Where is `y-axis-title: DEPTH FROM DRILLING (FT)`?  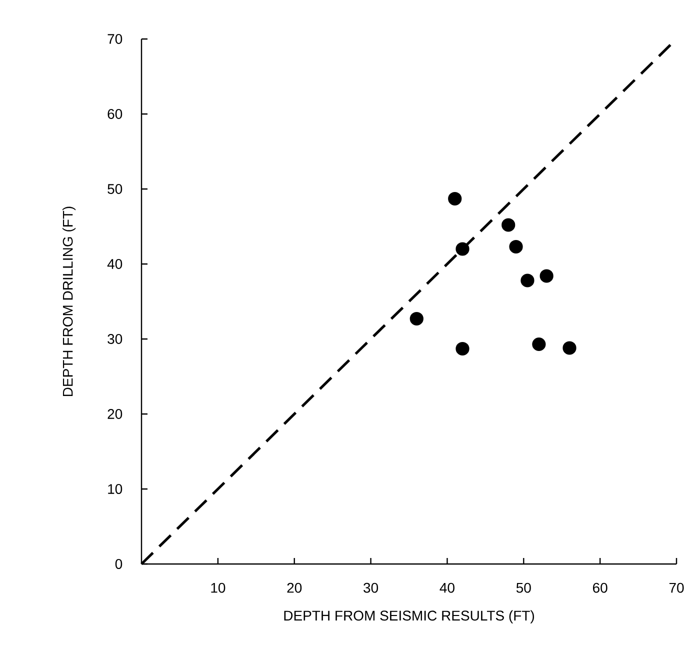
y-axis-title: DEPTH FROM DRILLING (FT) is located at coordinates (69, 301).